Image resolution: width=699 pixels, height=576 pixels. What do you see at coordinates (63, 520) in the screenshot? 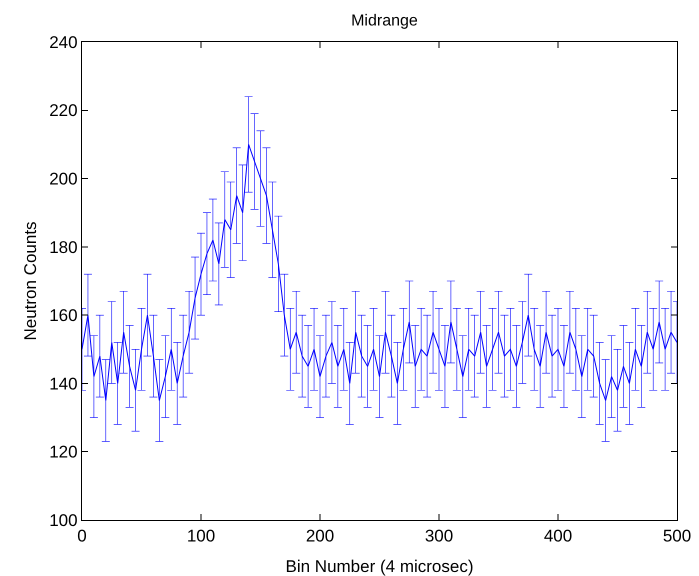
I see `y-tick-label: 100` at bounding box center [63, 520].